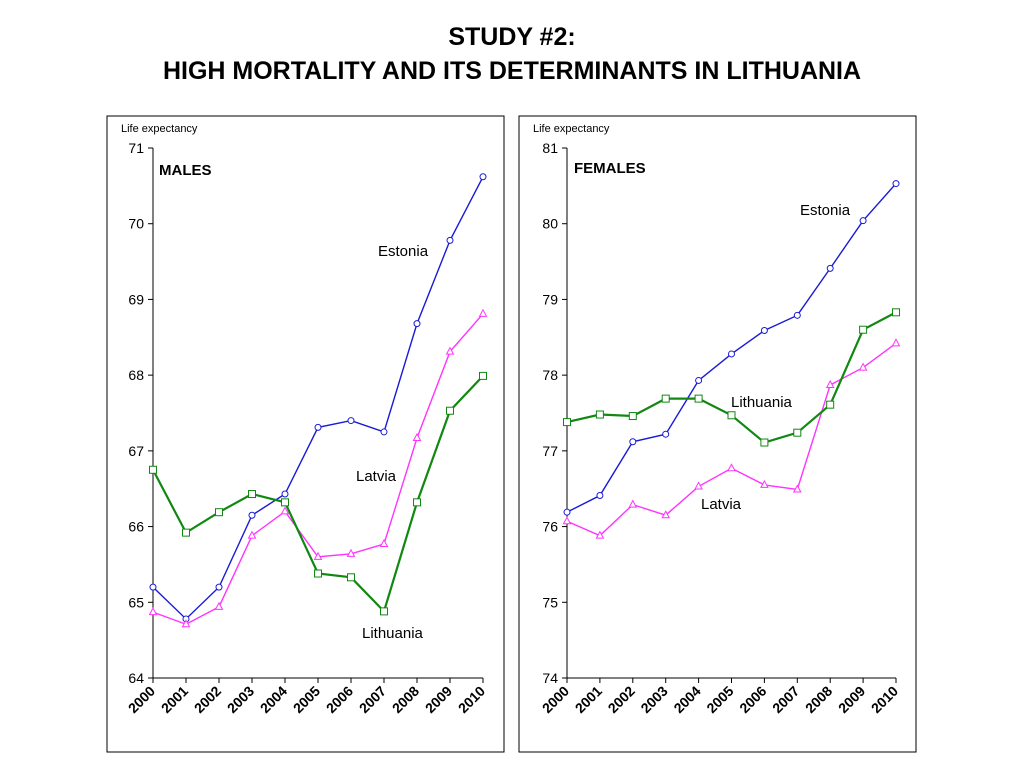 The width and height of the screenshot is (1024, 768). I want to click on females-lithuania-series-label: Lithuania, so click(762, 402).